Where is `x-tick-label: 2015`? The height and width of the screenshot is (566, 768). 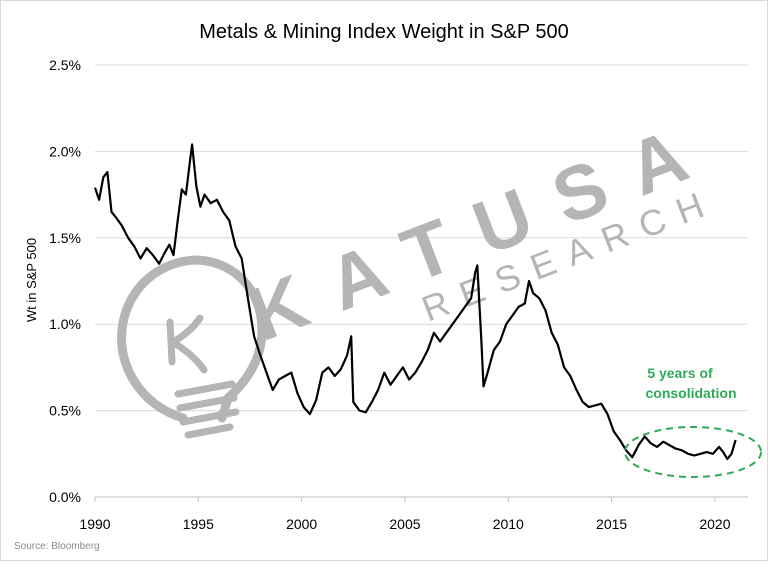 x-tick-label: 2015 is located at coordinates (611, 524).